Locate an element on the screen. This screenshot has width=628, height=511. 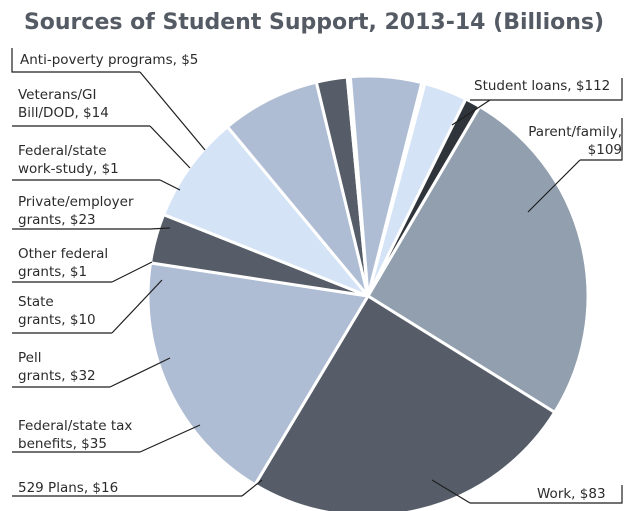
slice-label-anti-poverty-programs: Anti-poverty programs, $5 is located at coordinates (109, 60).